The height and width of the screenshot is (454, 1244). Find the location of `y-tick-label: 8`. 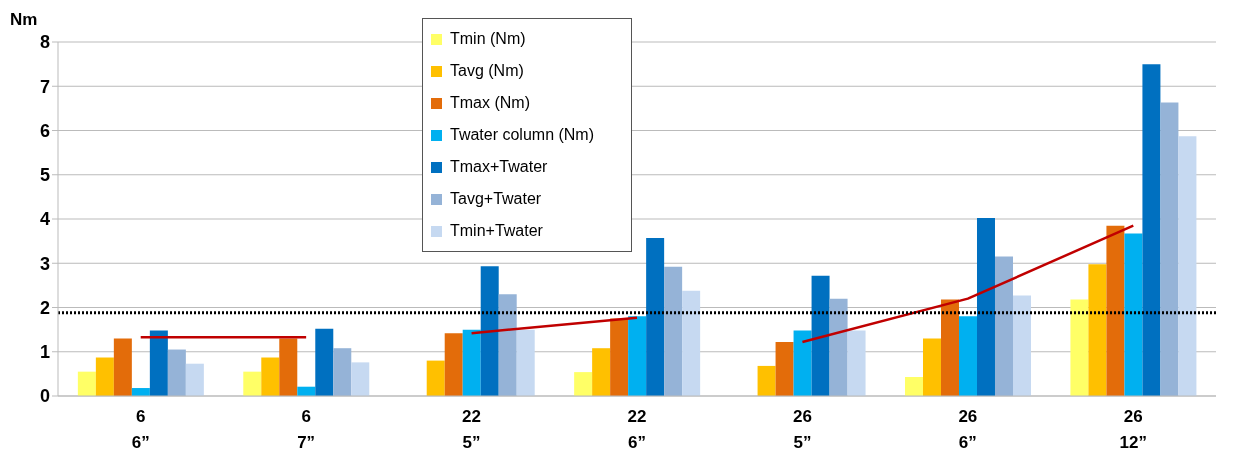

y-tick-label: 8 is located at coordinates (44, 42).